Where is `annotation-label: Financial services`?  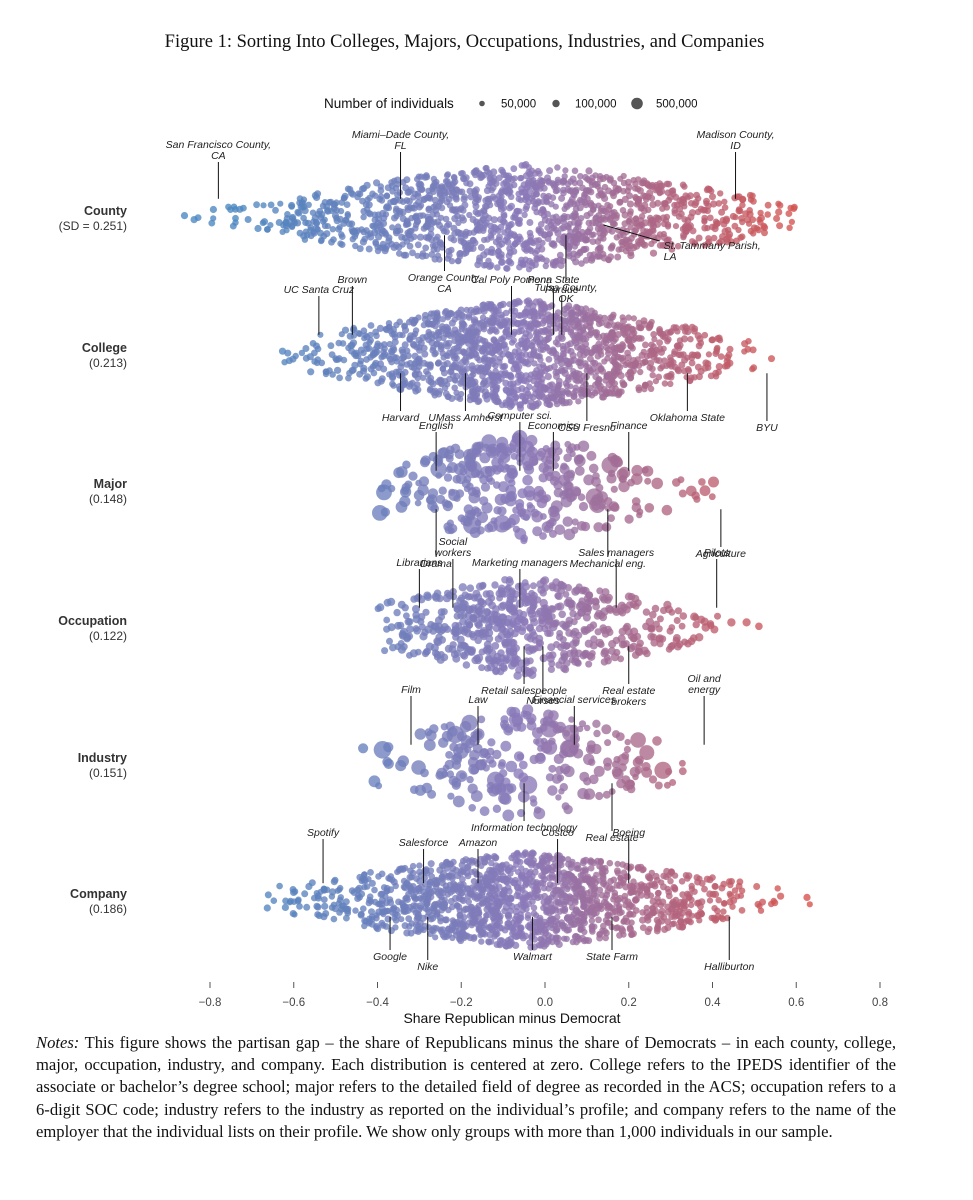 annotation-label: Financial services is located at coordinates (575, 700).